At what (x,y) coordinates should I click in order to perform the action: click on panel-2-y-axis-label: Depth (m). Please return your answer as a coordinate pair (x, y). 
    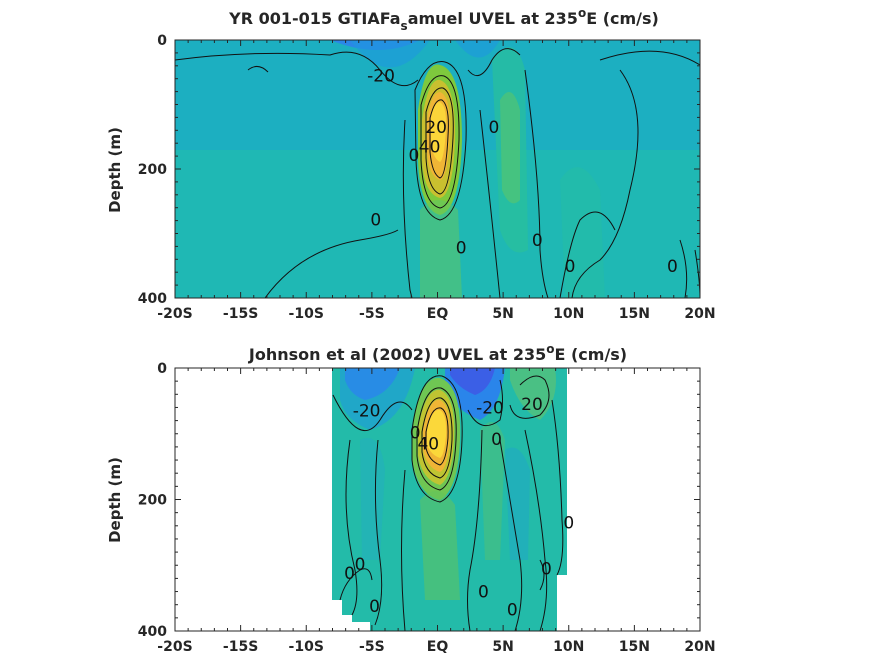
    Looking at the image, I should click on (115, 500).